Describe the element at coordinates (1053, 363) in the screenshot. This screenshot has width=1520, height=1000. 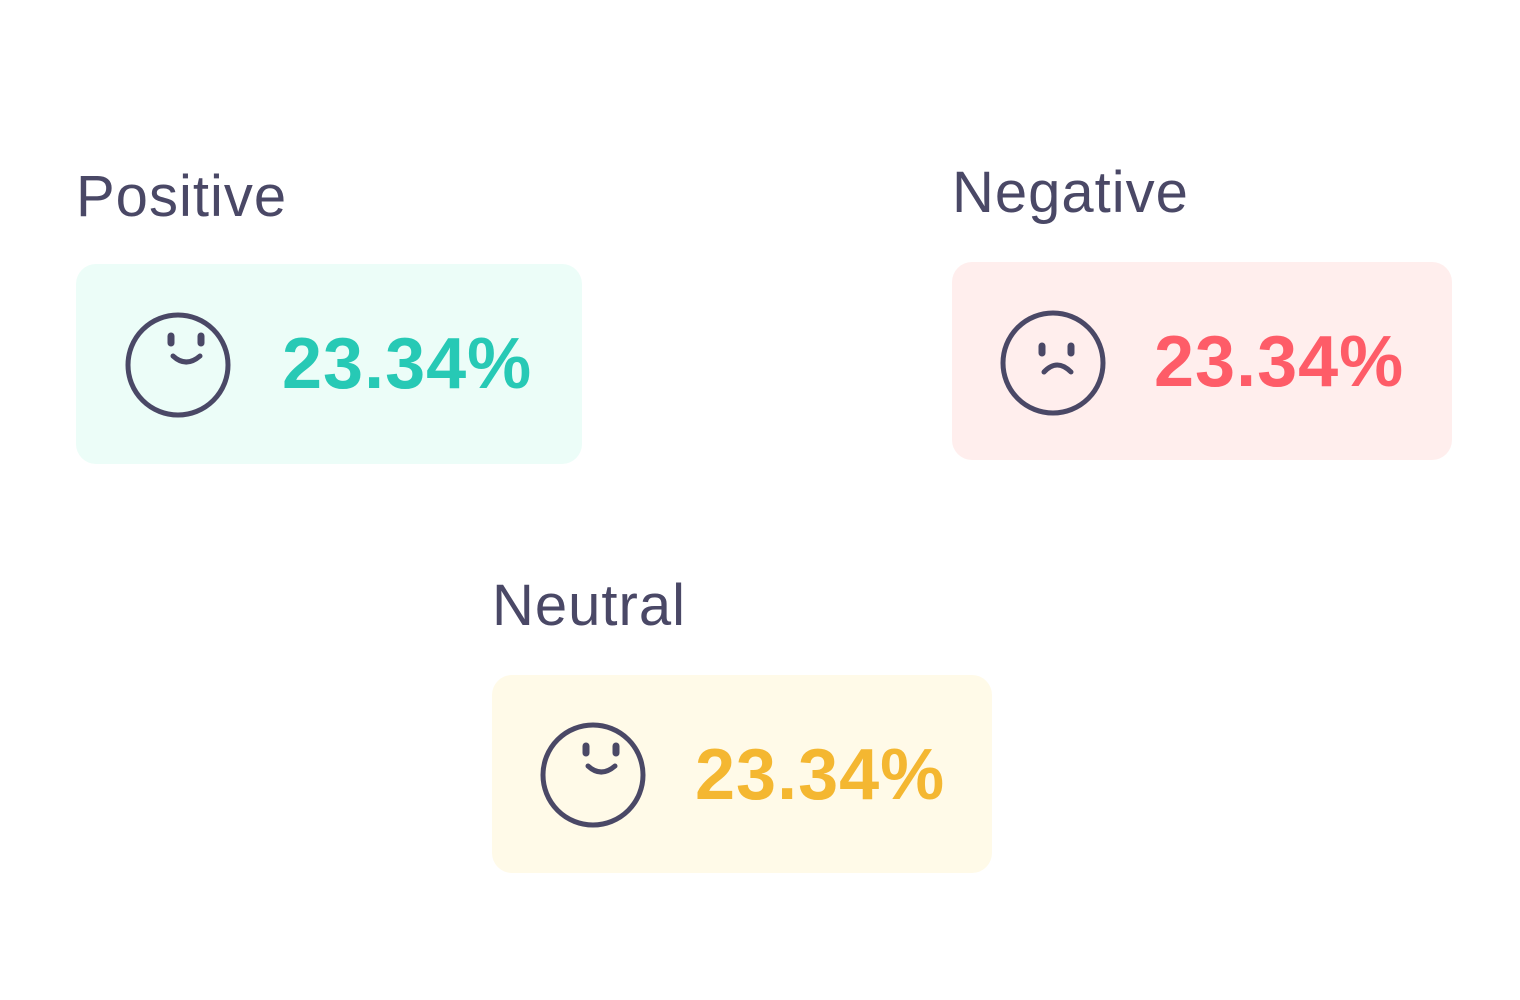
I see `sad-face-icon` at that location.